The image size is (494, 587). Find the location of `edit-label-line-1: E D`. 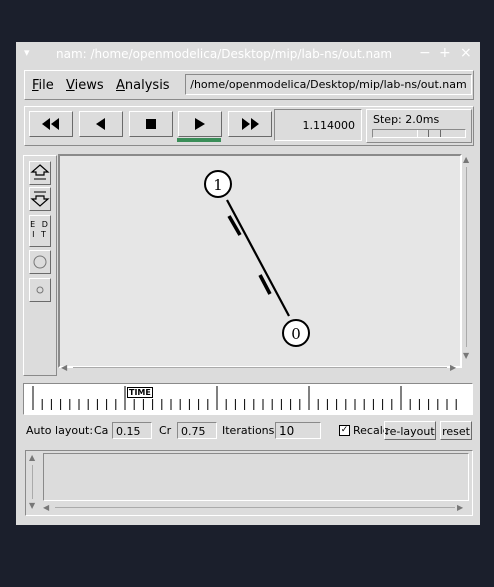

edit-label-line-1: E D is located at coordinates (40, 224).